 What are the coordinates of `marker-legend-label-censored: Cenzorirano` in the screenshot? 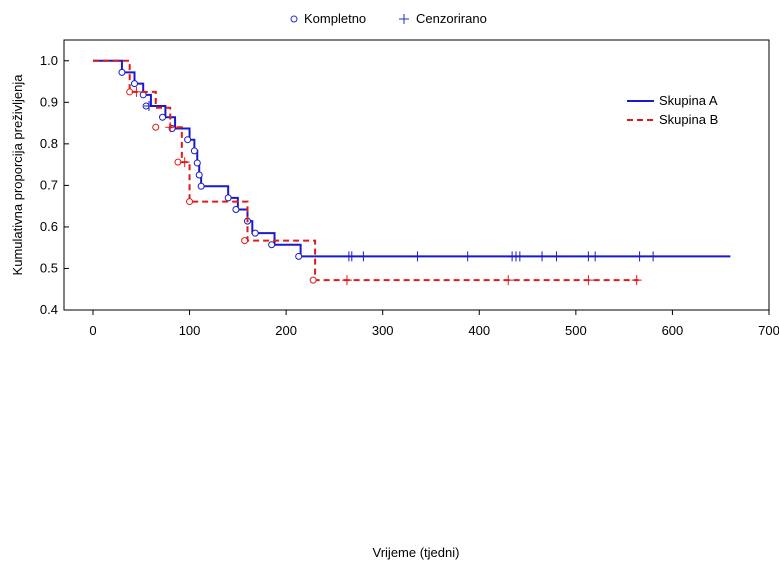 It's located at (451, 18).